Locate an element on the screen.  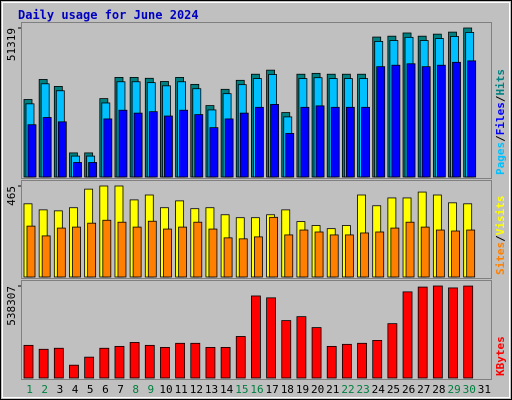
x-tick-label: 1 is located at coordinates (29, 389).